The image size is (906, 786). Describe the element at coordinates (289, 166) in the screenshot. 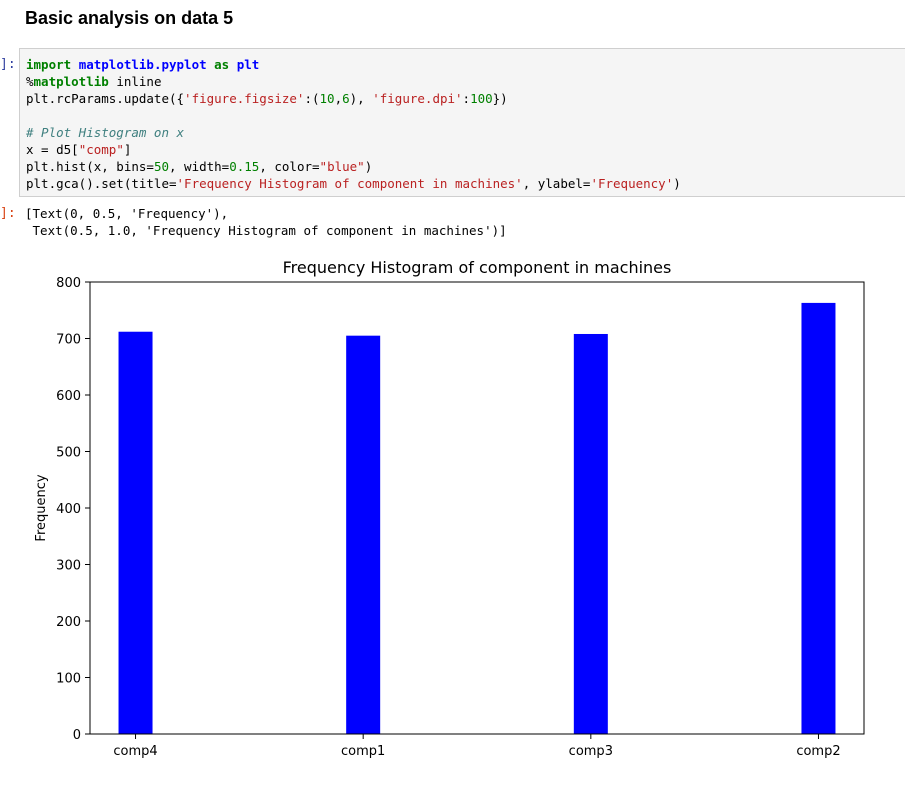

I see `code-token: , color=` at that location.